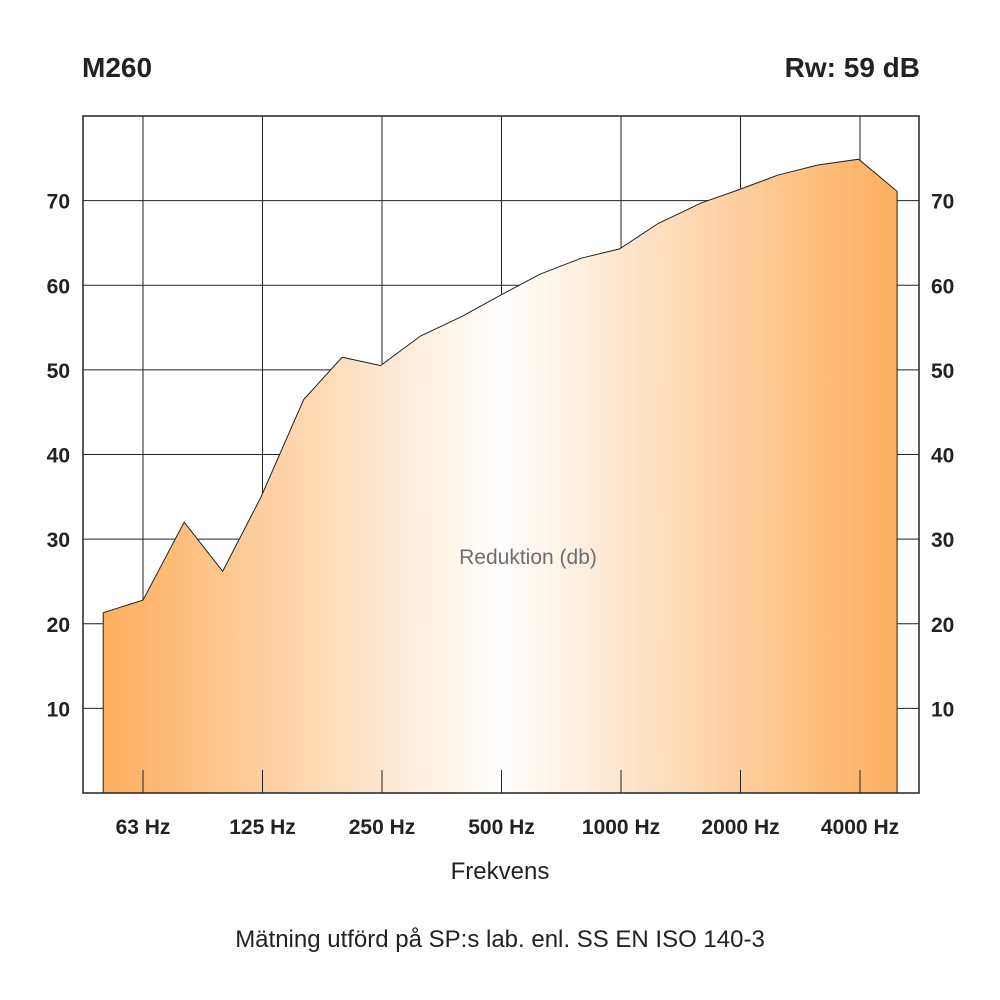 This screenshot has width=1000, height=1000. What do you see at coordinates (143, 827) in the screenshot?
I see `x-tick-label: 63 Hz` at bounding box center [143, 827].